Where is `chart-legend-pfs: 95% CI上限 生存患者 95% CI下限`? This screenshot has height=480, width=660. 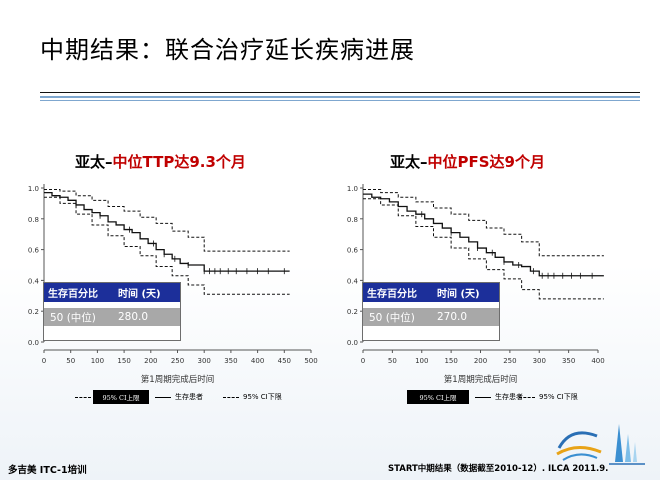
chart-legend-pfs: 95% CI上限 生存患者 95% CI下限 is located at coordinates (510, 397).